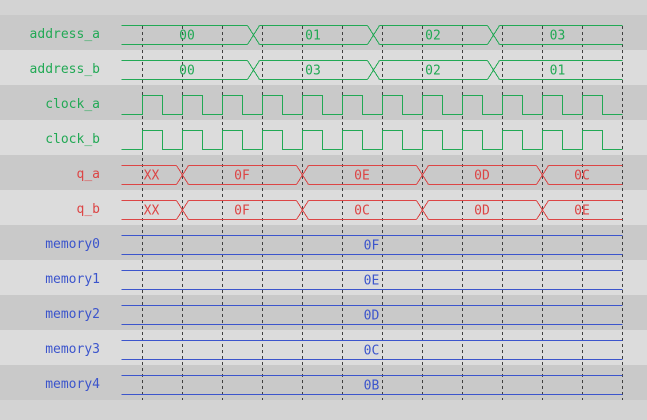  What do you see at coordinates (187, 71) in the screenshot?
I see `address_b-value: 00` at bounding box center [187, 71].